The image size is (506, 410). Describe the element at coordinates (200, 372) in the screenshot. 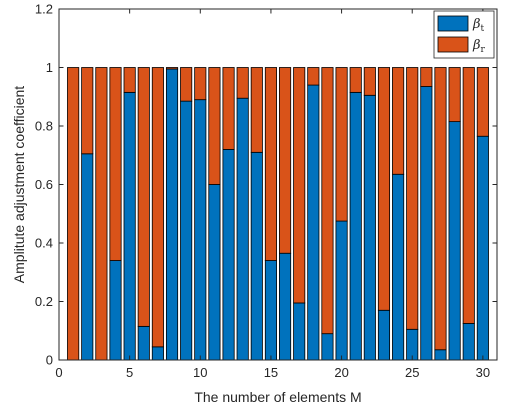

I see `x-tick-label-10: 10` at that location.